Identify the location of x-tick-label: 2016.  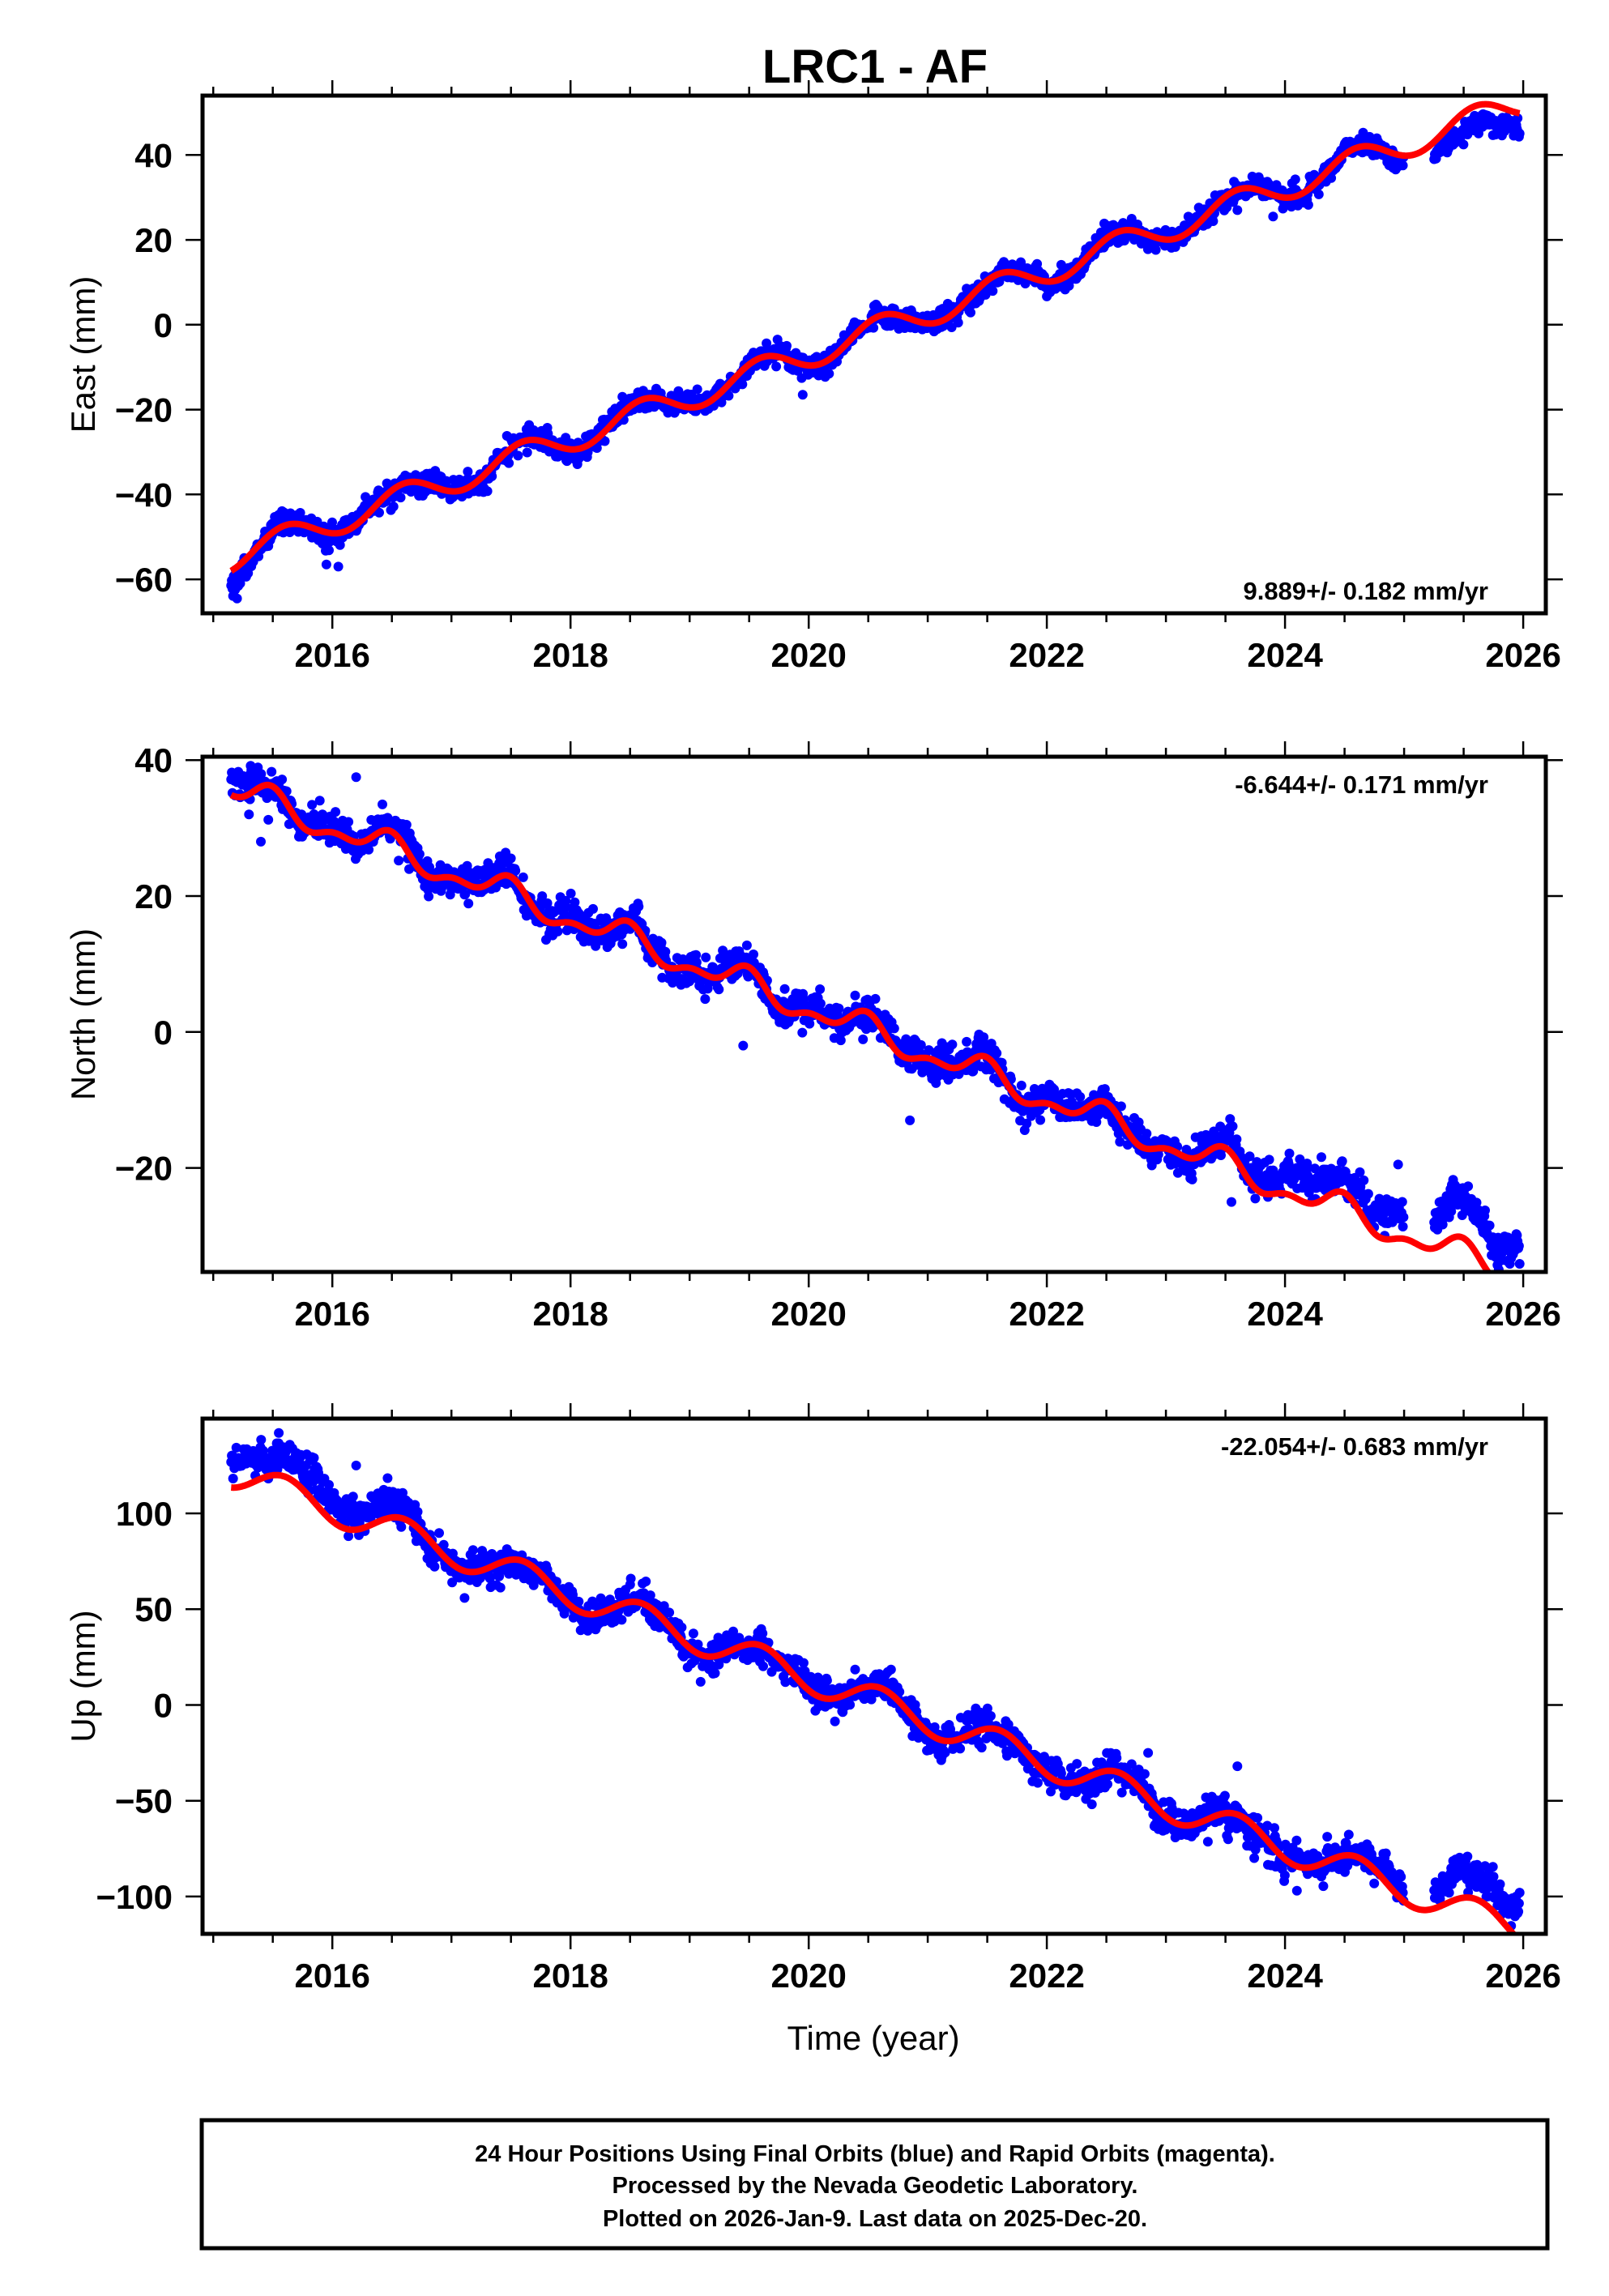
(331, 655).